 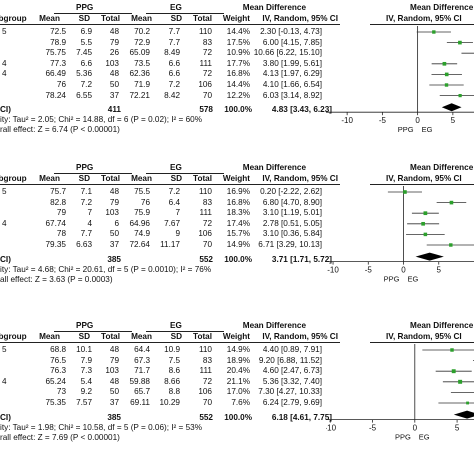 I want to click on ppg-sd: 6.9, so click(x=86, y=31).